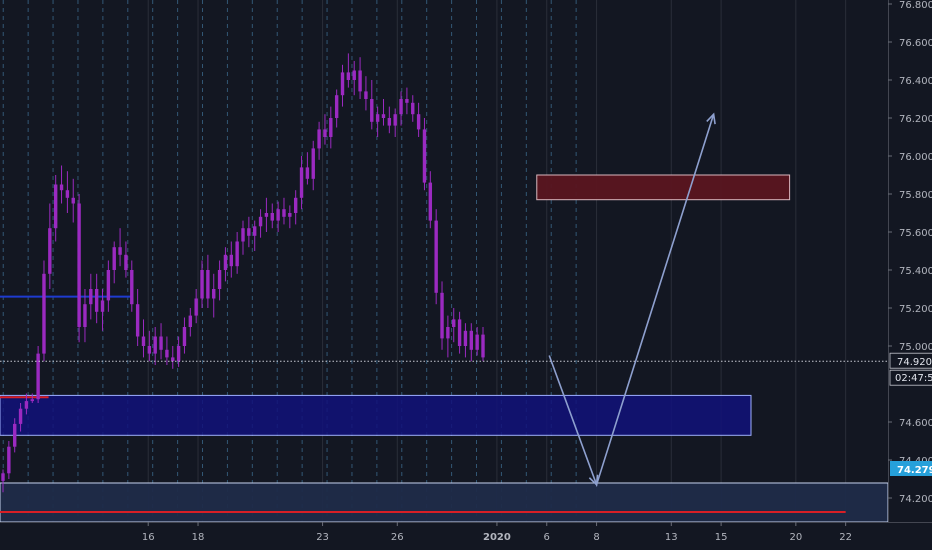  Describe the element at coordinates (915, 233) in the screenshot. I see `price-tick-label: 75.600` at that location.